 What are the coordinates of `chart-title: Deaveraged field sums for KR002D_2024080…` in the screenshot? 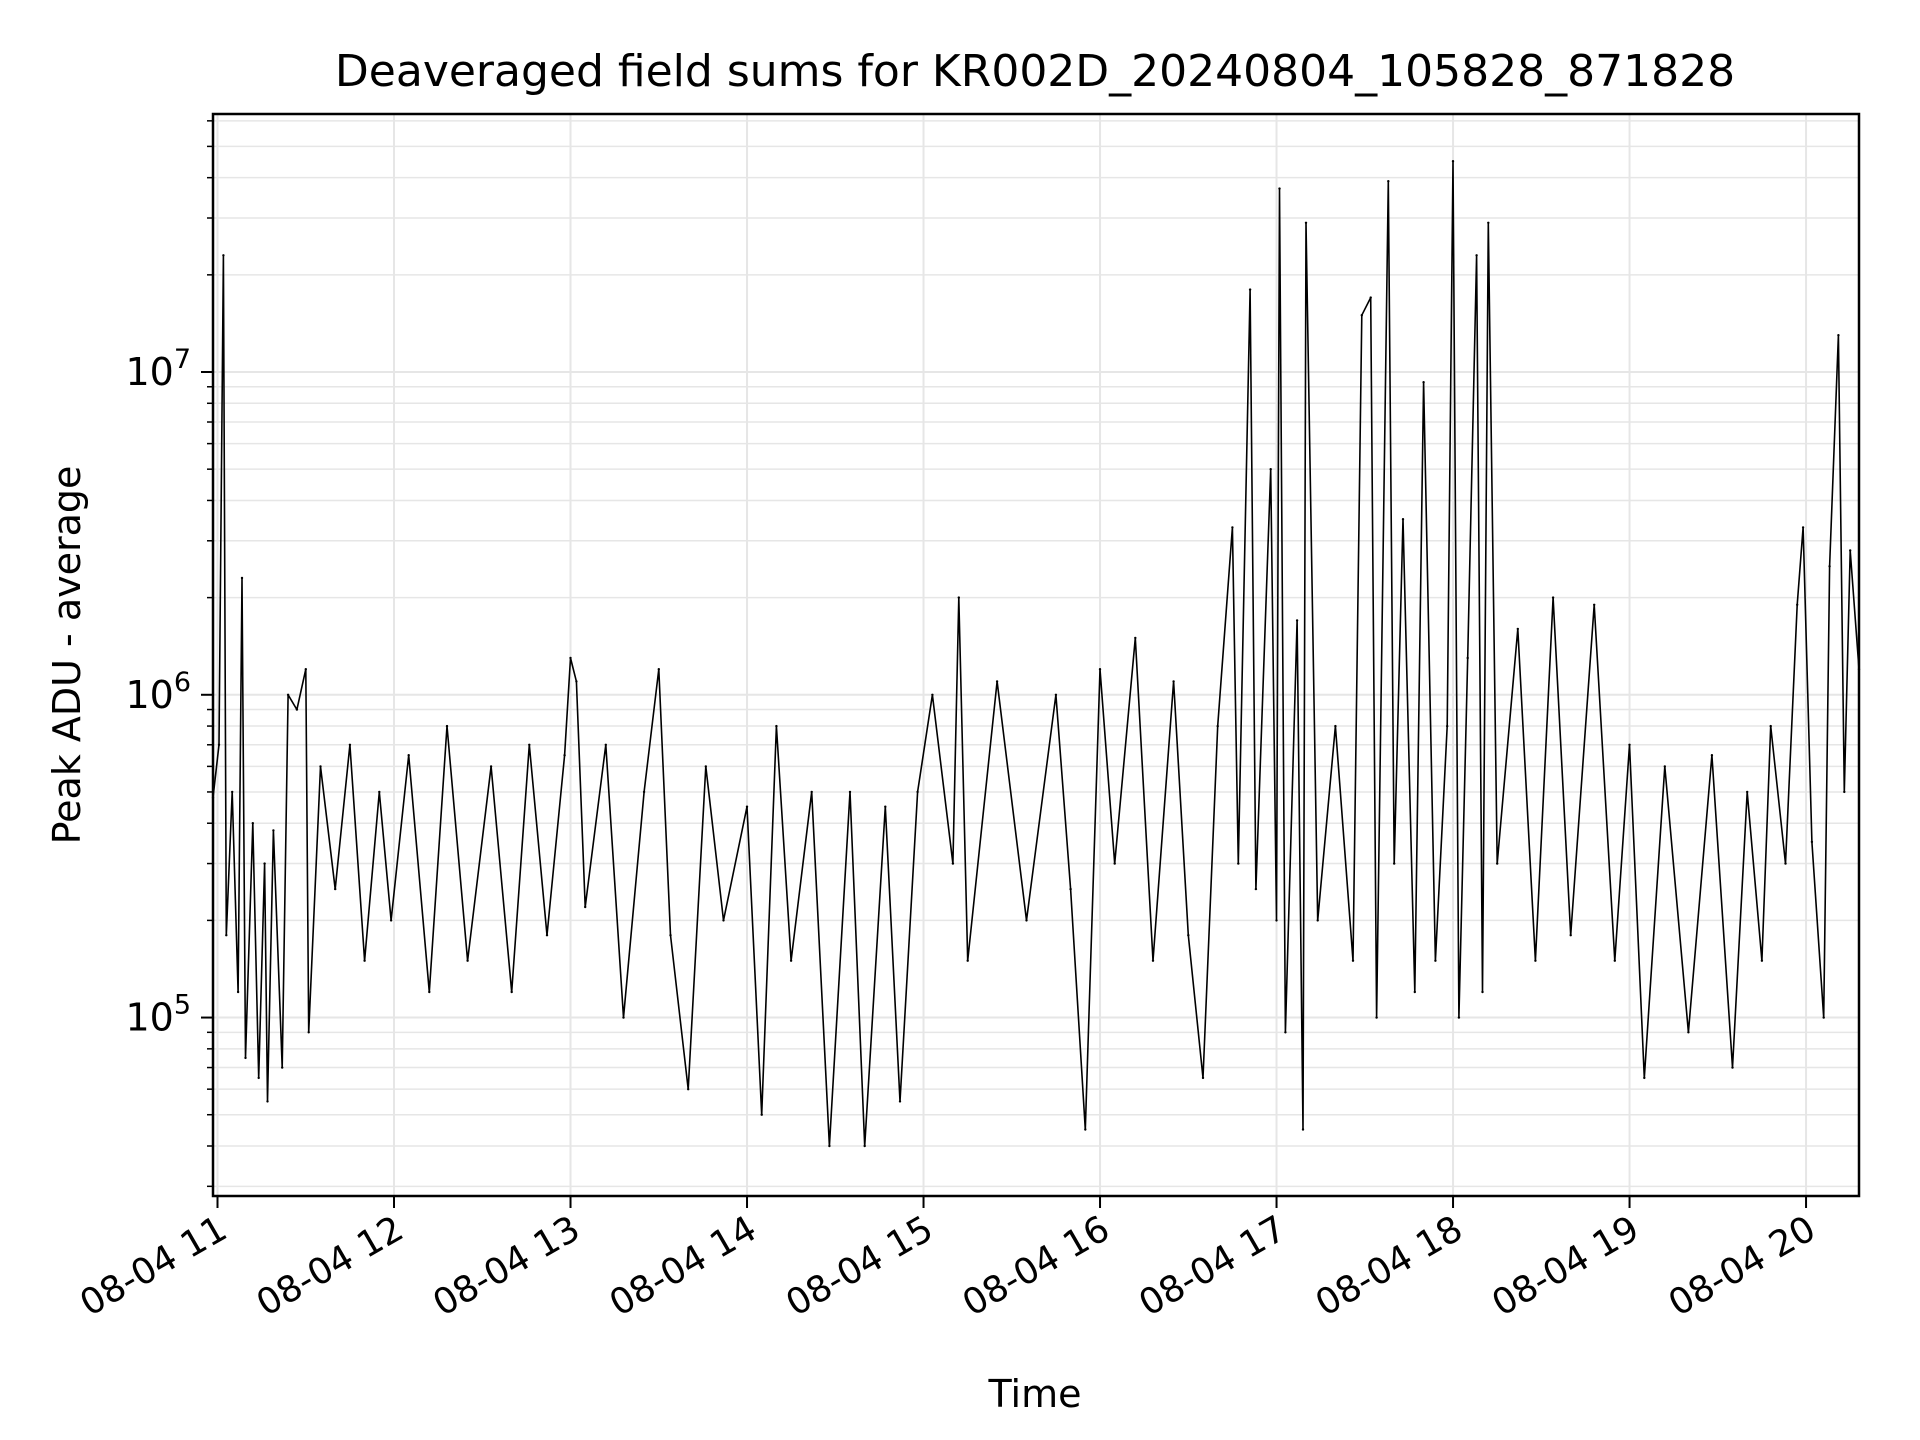 It's located at (1035, 71).